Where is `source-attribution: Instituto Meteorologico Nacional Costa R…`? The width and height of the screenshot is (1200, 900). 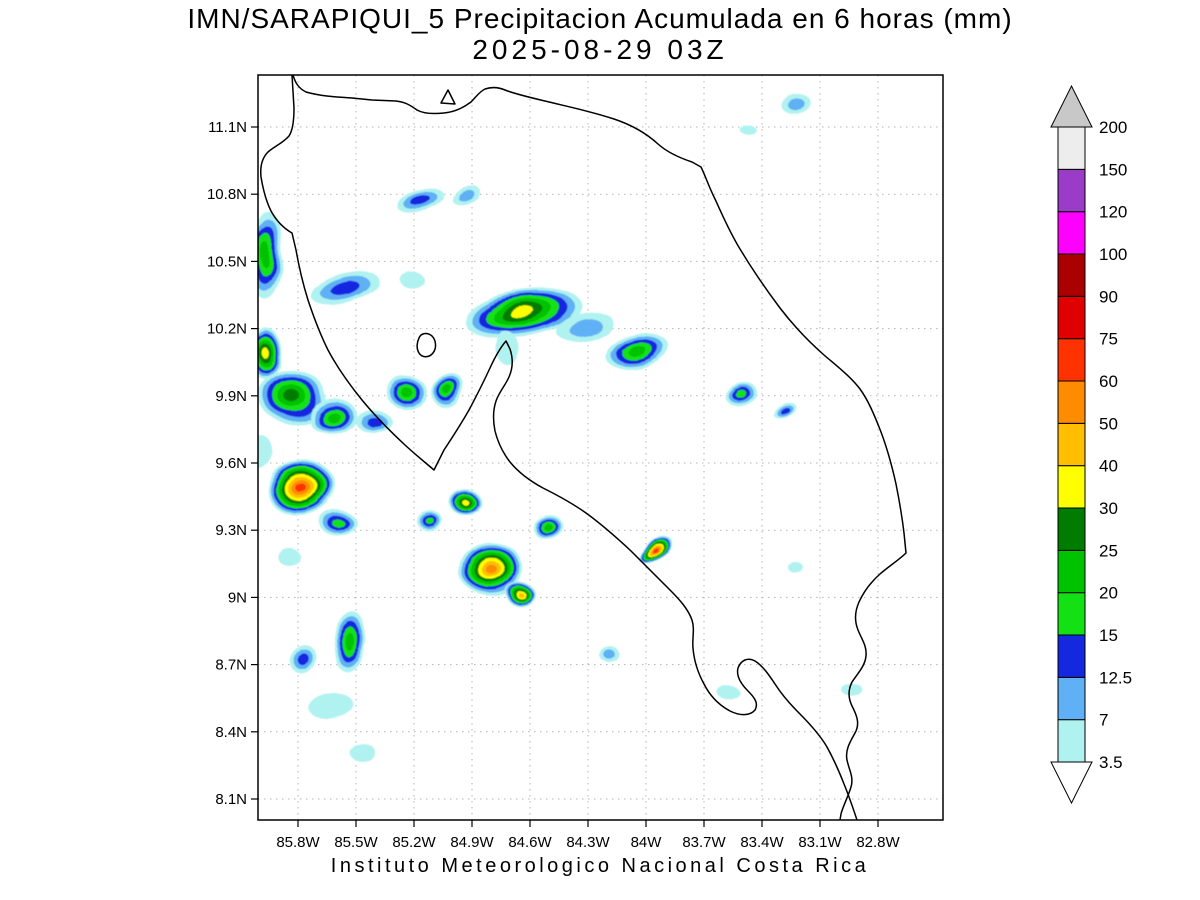 source-attribution: Instituto Meteorologico Nacional Costa R… is located at coordinates (600, 866).